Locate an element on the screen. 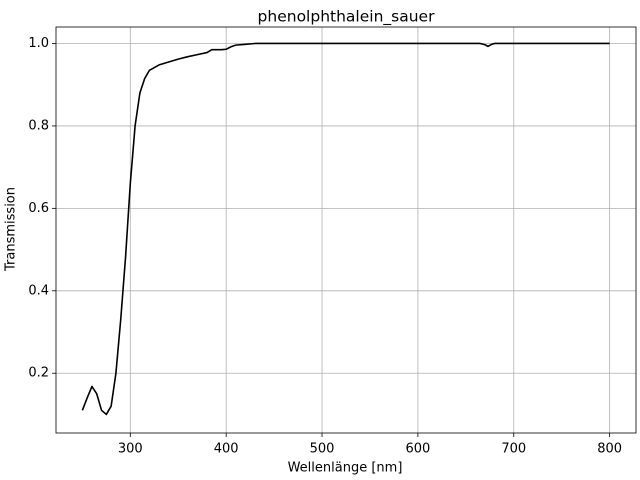  y-axis-label: Transmission is located at coordinates (11, 229).